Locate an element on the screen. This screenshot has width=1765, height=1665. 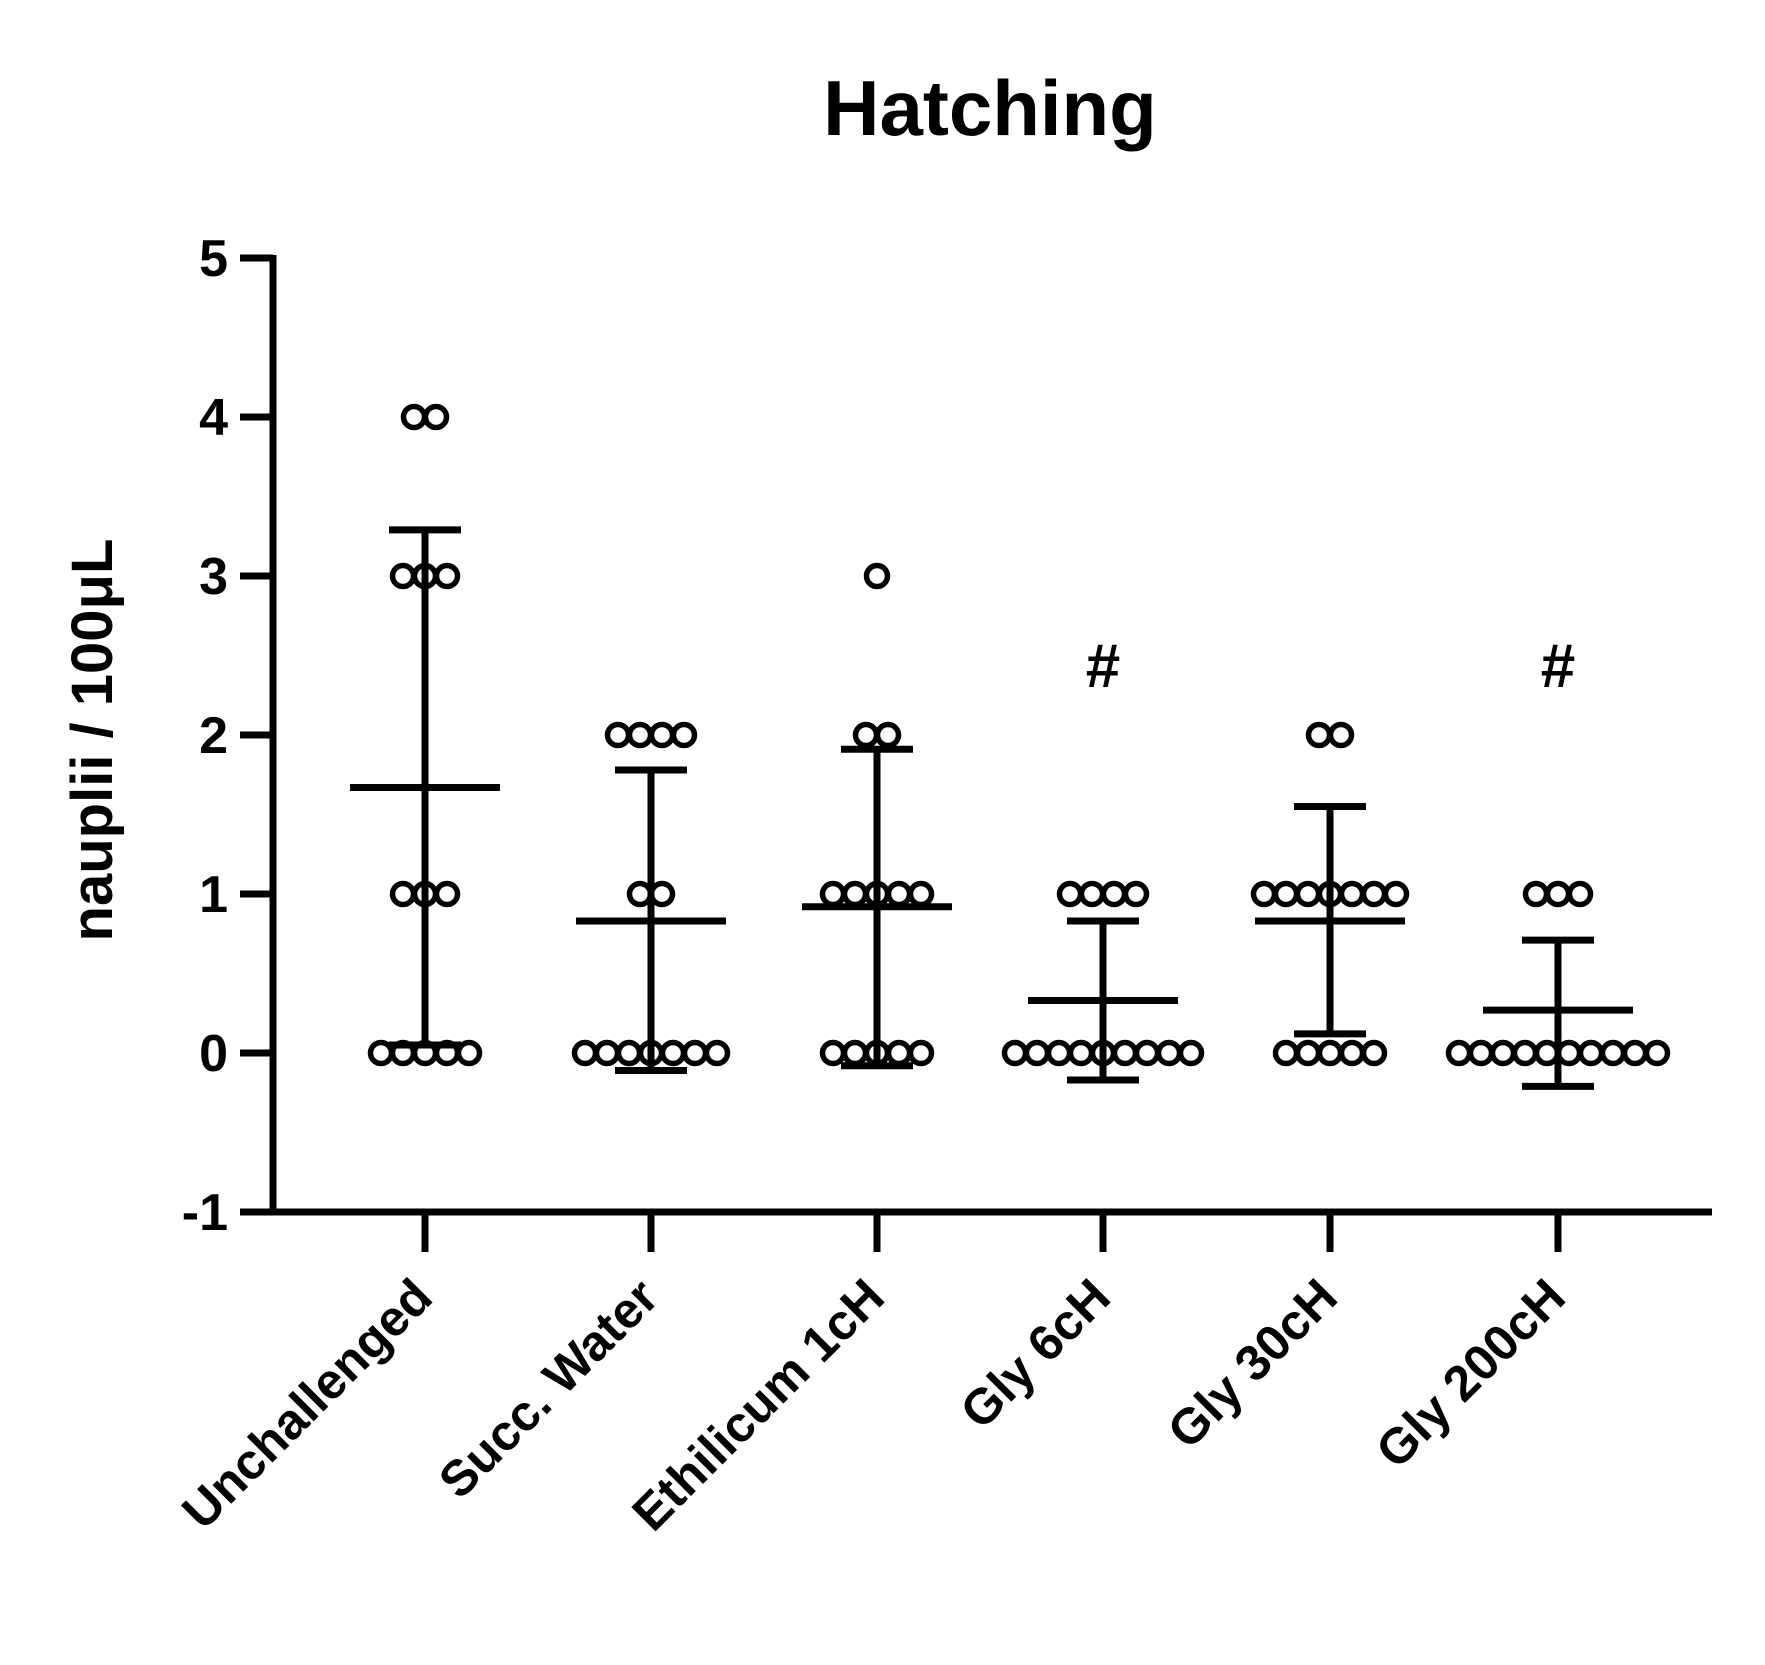
x-tick-label: Succ. Water is located at coordinates (548, 1388).